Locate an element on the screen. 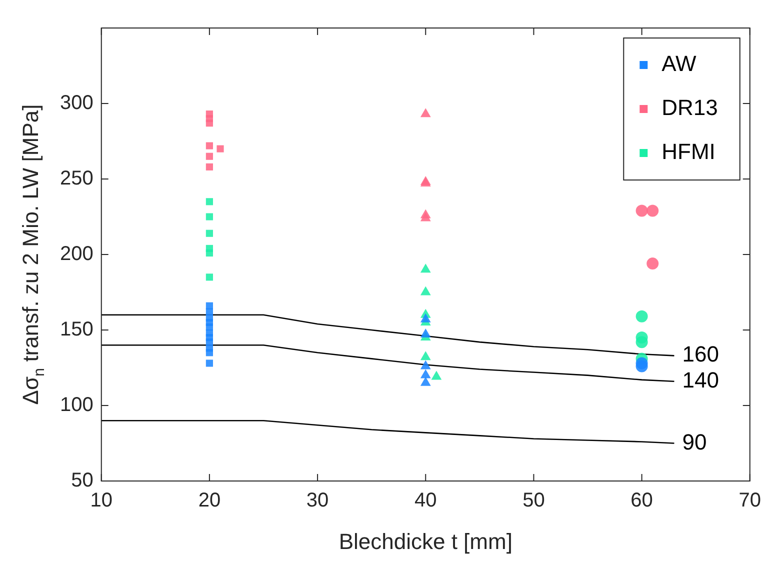  y-axis-title: Δσn transf. zu 2 Mio. LW [MPa] is located at coordinates (33, 254).